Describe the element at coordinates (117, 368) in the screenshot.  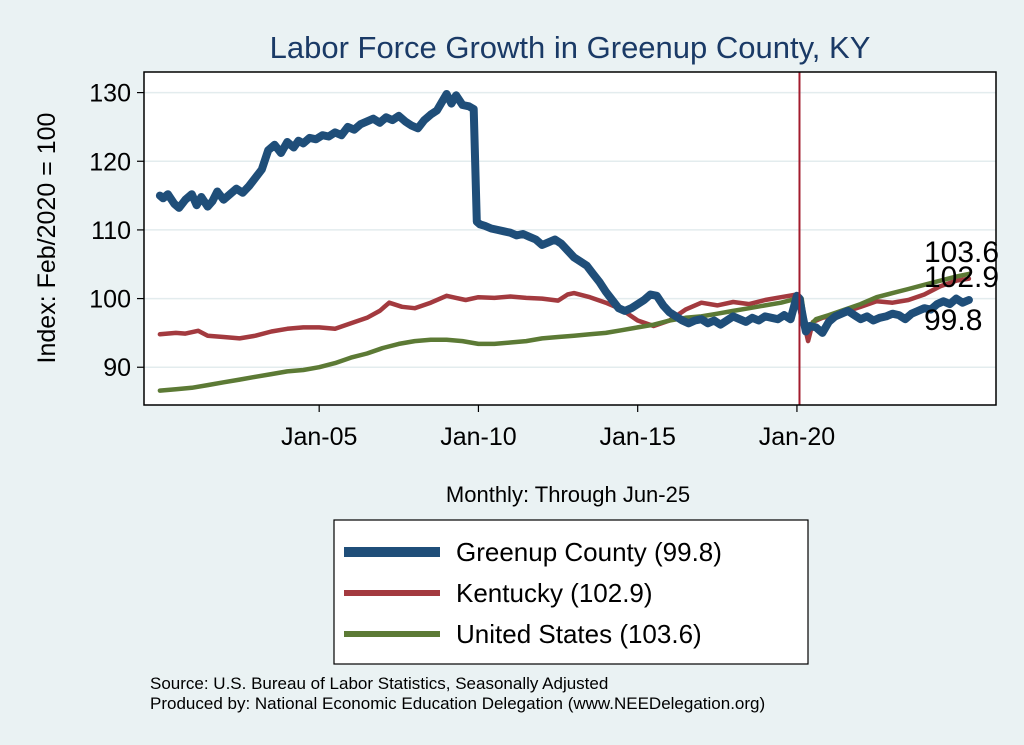
I see `y-tick-label-90: 90` at that location.